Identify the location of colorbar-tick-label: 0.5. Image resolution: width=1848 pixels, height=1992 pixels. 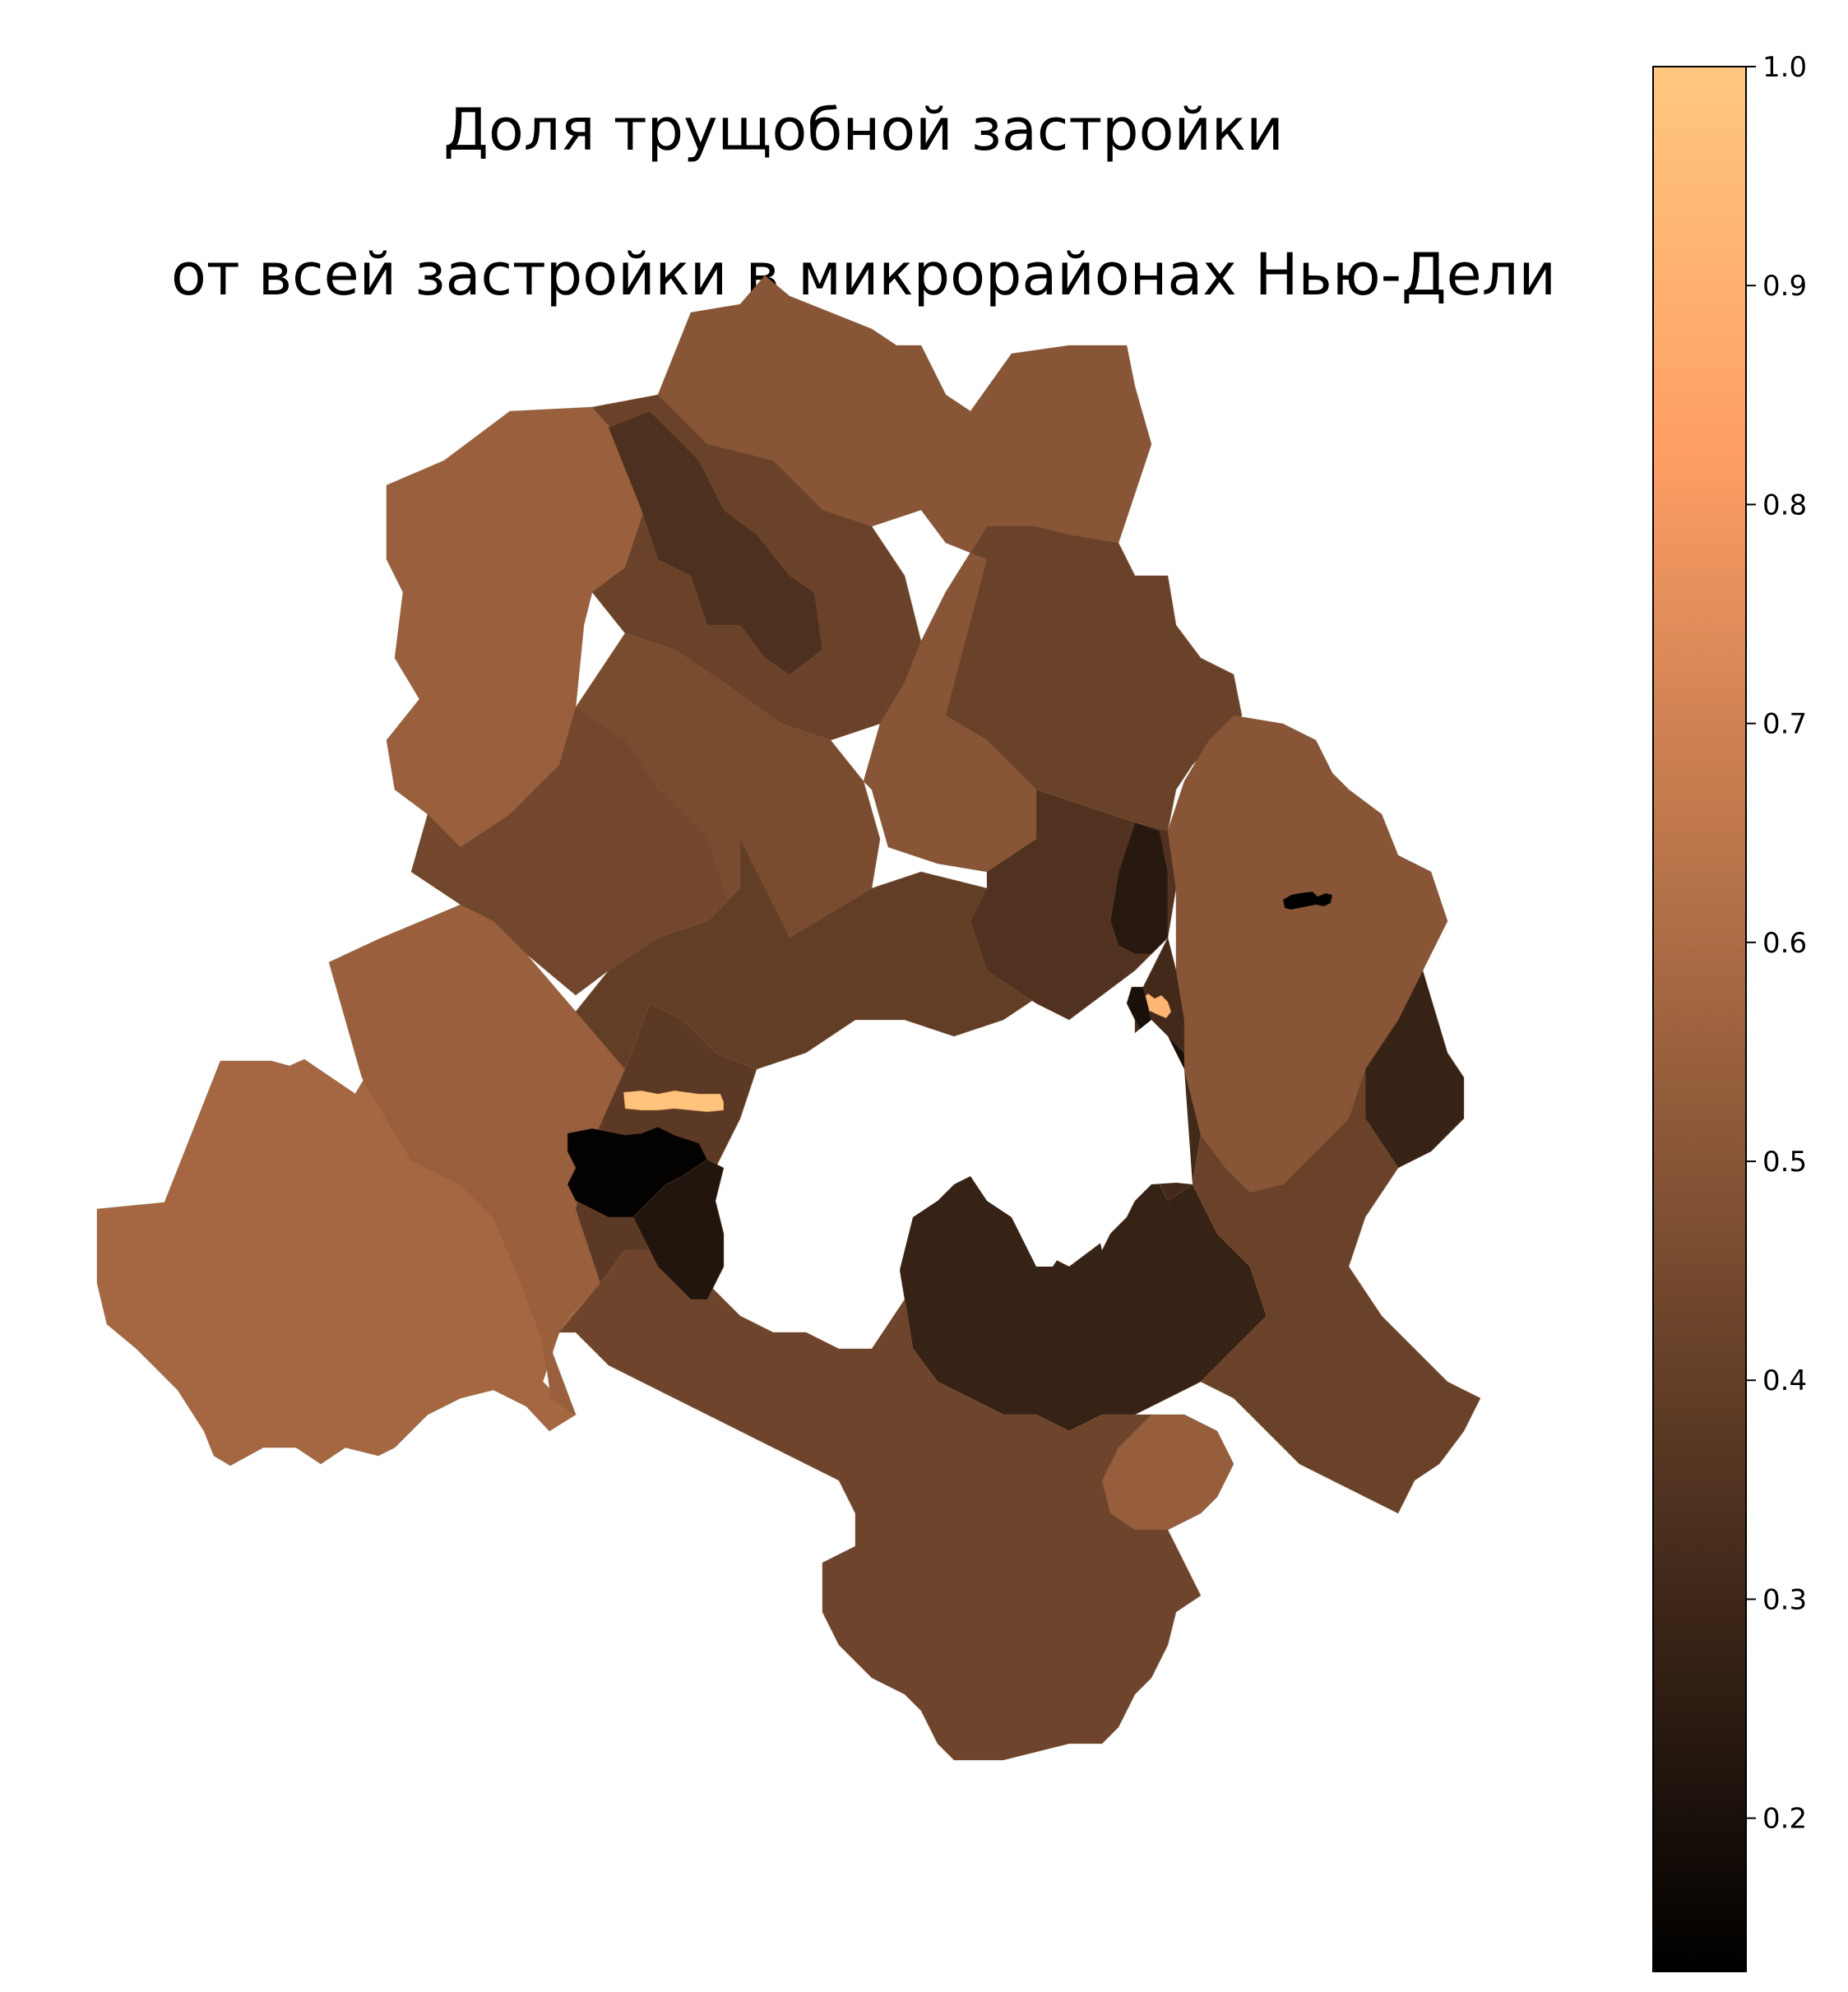
(1784, 1162).